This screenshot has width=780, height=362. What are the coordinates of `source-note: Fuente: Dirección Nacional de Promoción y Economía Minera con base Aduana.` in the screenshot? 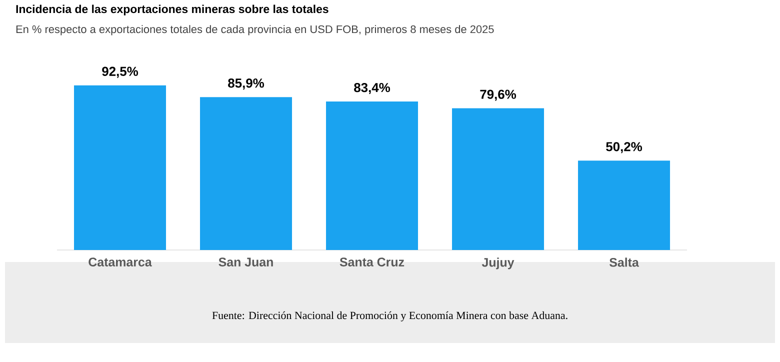 It's located at (390, 316).